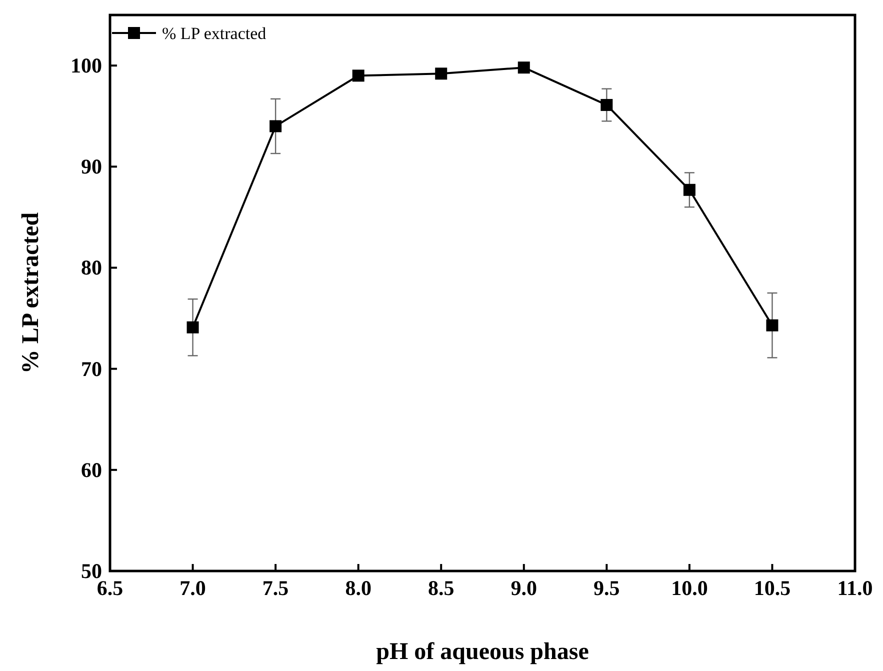 Image resolution: width=883 pixels, height=671 pixels. What do you see at coordinates (483, 652) in the screenshot?
I see `x-axis-title: pH of aqueous phase` at bounding box center [483, 652].